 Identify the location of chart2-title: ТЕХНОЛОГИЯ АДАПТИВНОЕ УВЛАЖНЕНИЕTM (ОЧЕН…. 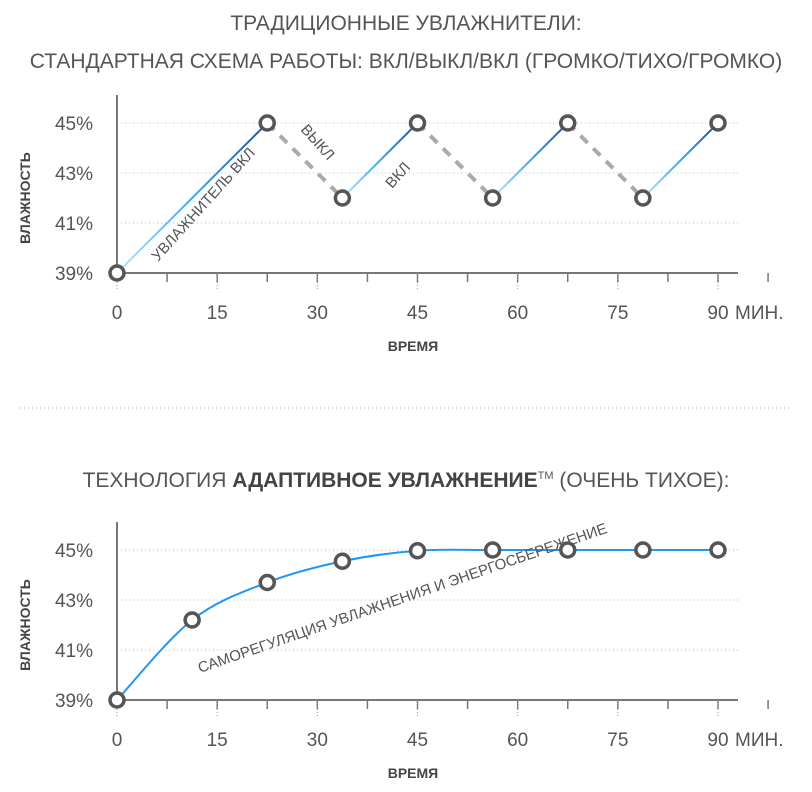
(406, 480).